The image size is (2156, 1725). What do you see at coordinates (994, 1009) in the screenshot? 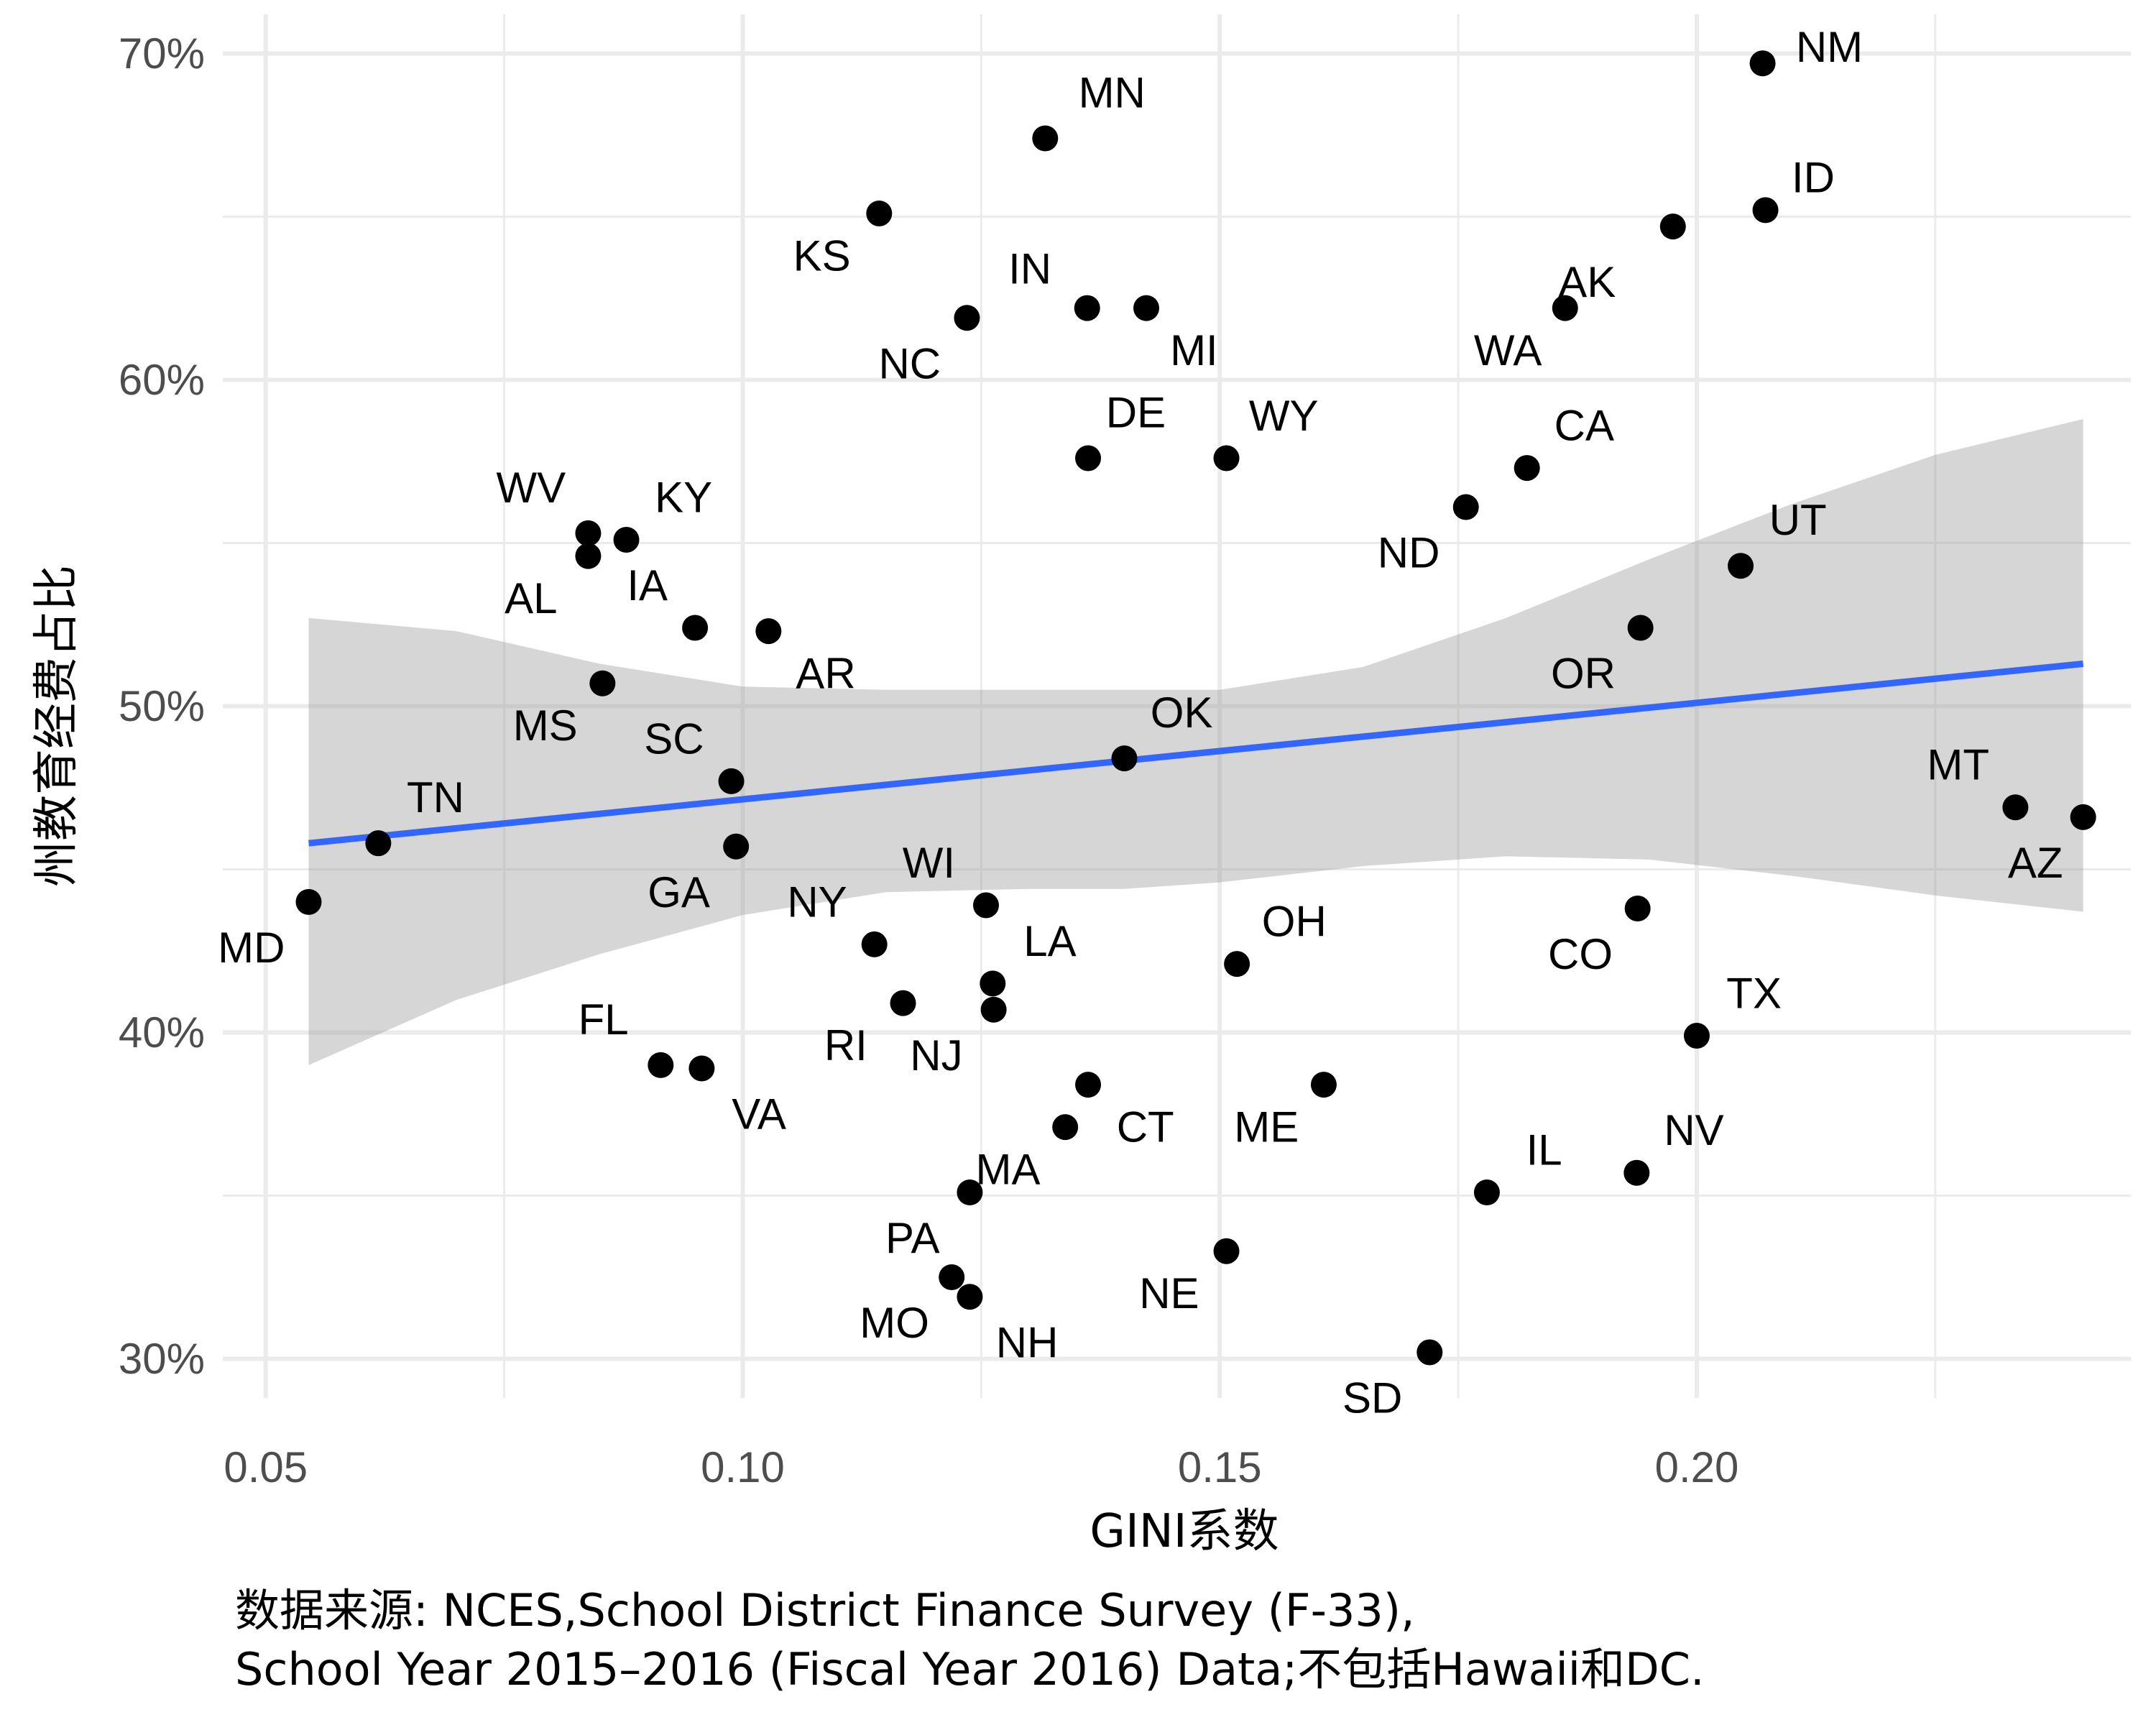
I see `point-nj` at bounding box center [994, 1009].